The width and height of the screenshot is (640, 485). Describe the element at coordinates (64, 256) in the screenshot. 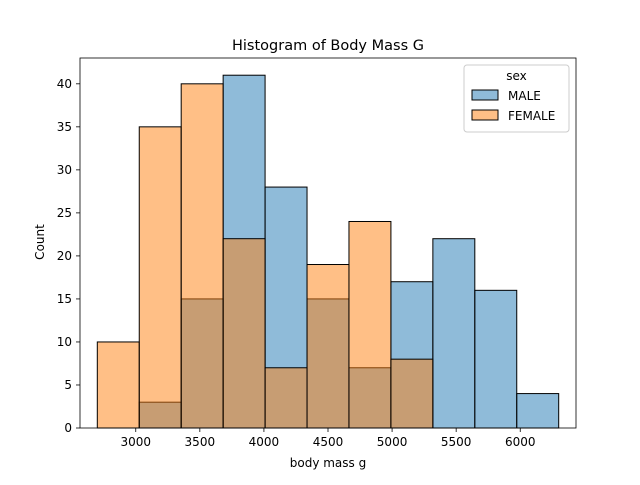

I see `y-tick-label: 20` at that location.